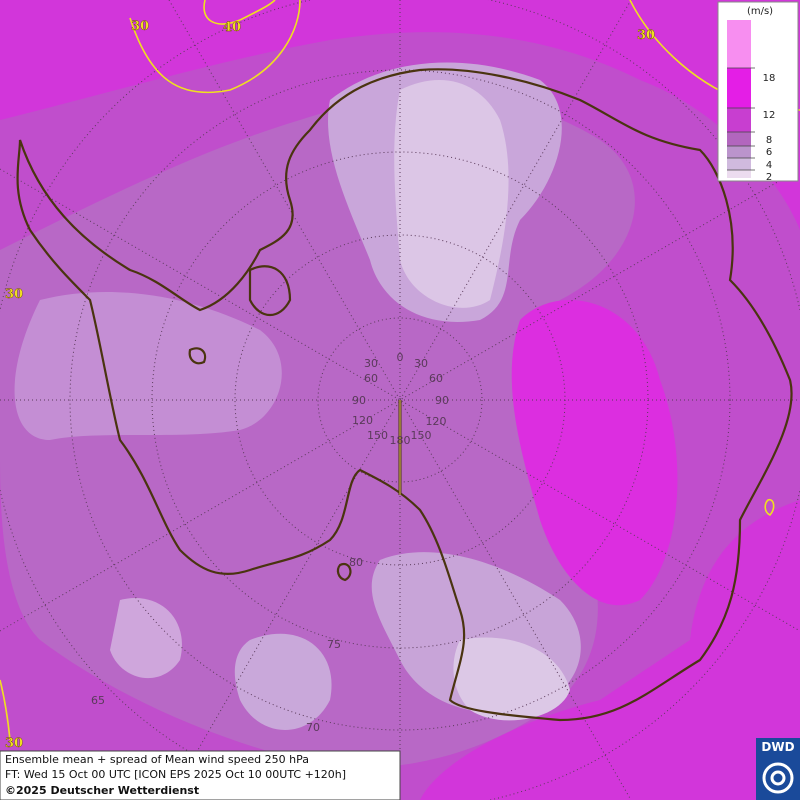 This screenshot has height=800, width=800. What do you see at coordinates (777, 747) in the screenshot?
I see `logo-text: DWD` at bounding box center [777, 747].